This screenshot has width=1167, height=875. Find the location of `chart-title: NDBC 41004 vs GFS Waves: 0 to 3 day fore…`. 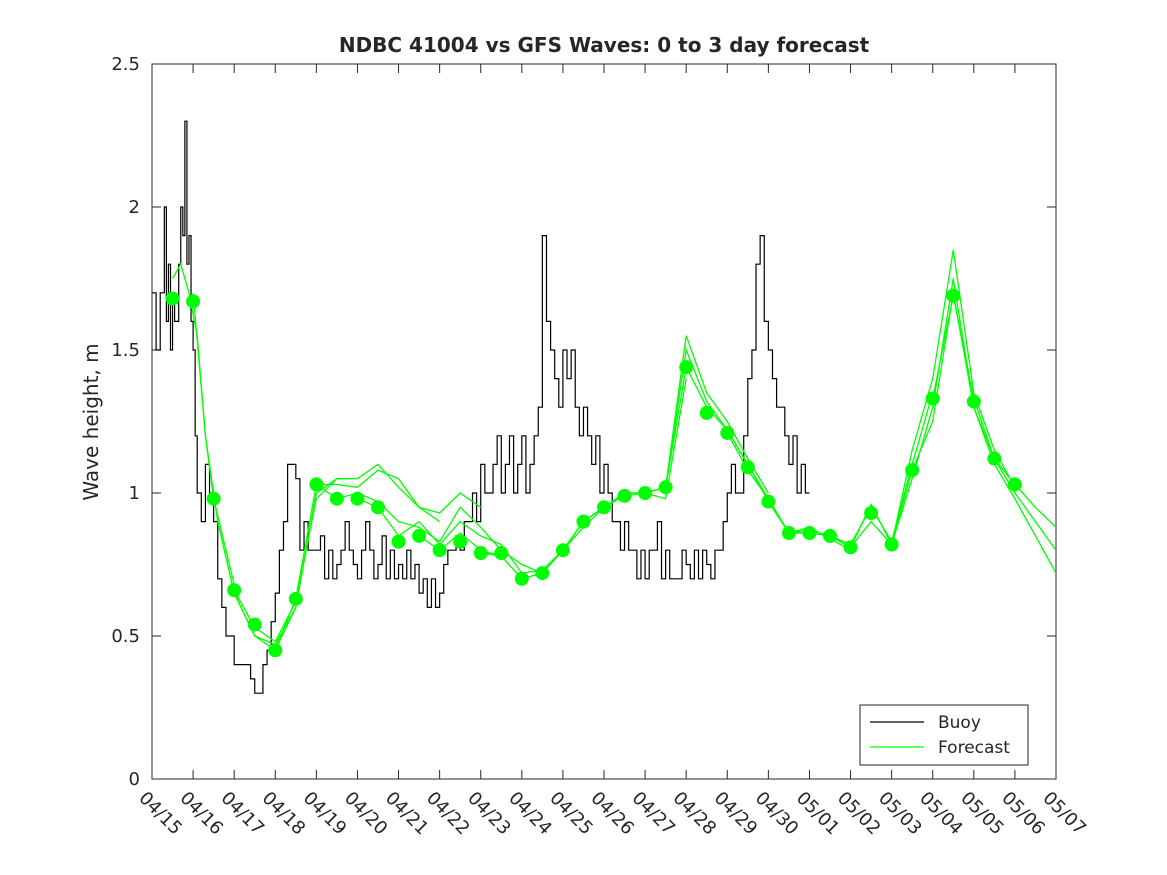

chart-title: NDBC 41004 vs GFS Waves: 0 to 3 day fore… is located at coordinates (604, 45).